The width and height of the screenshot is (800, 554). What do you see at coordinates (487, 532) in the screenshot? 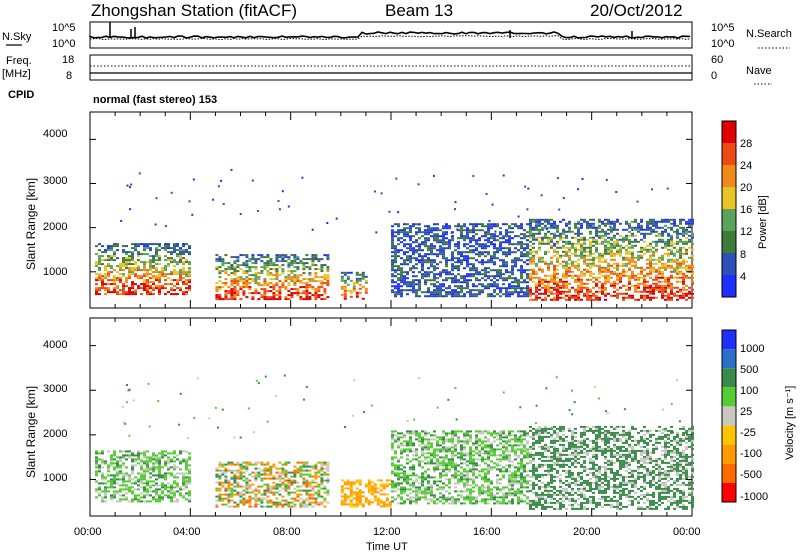
I see `xtick-1600: 16:00` at bounding box center [487, 532].